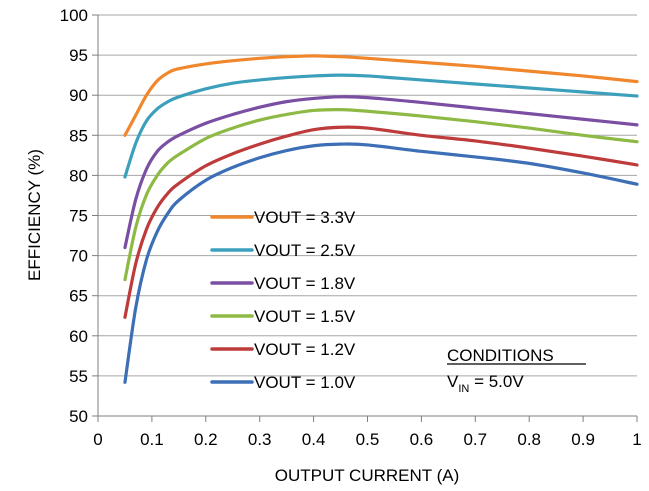 The image size is (649, 491). What do you see at coordinates (78, 416) in the screenshot?
I see `y-tick-label: 50` at bounding box center [78, 416].